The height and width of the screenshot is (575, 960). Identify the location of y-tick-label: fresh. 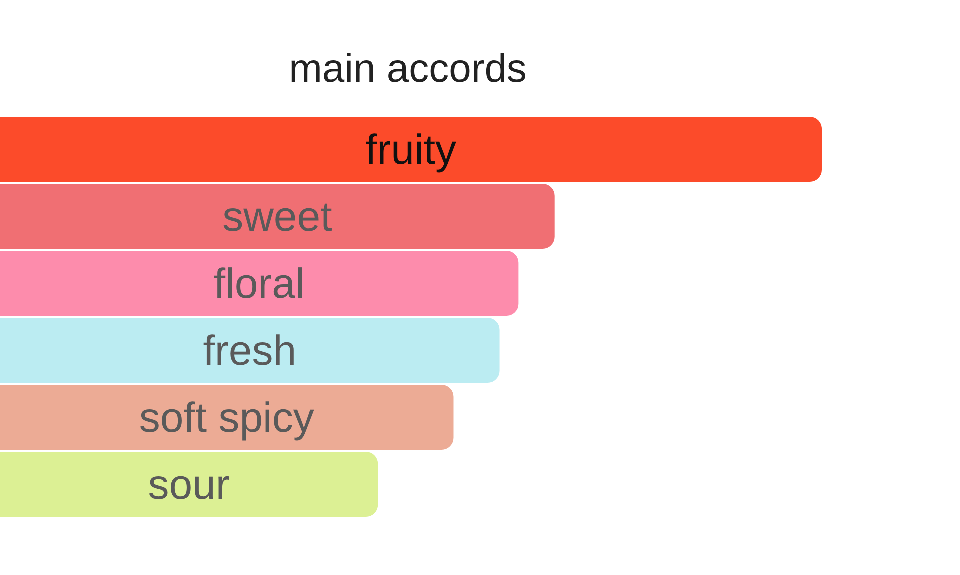
(250, 350).